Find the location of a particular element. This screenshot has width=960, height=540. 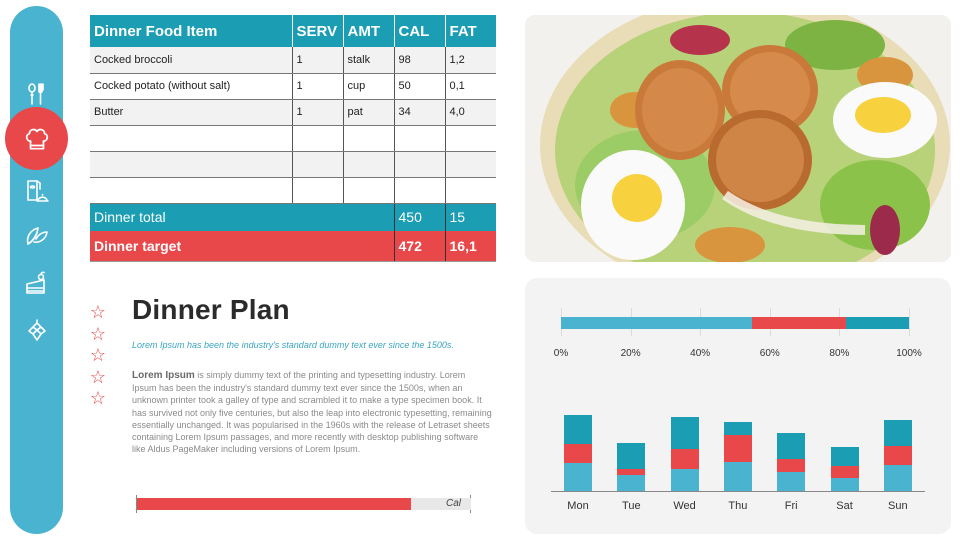

hops-icon is located at coordinates (36, 330).